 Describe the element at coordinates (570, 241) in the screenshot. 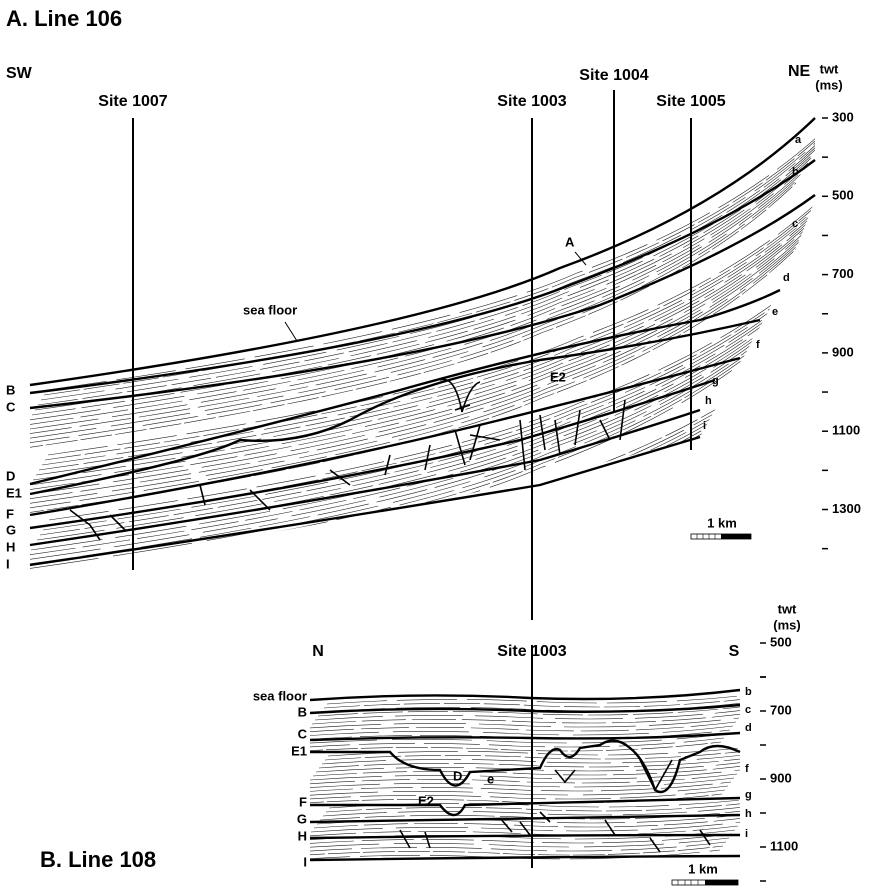

I see `annotation: A` at that location.